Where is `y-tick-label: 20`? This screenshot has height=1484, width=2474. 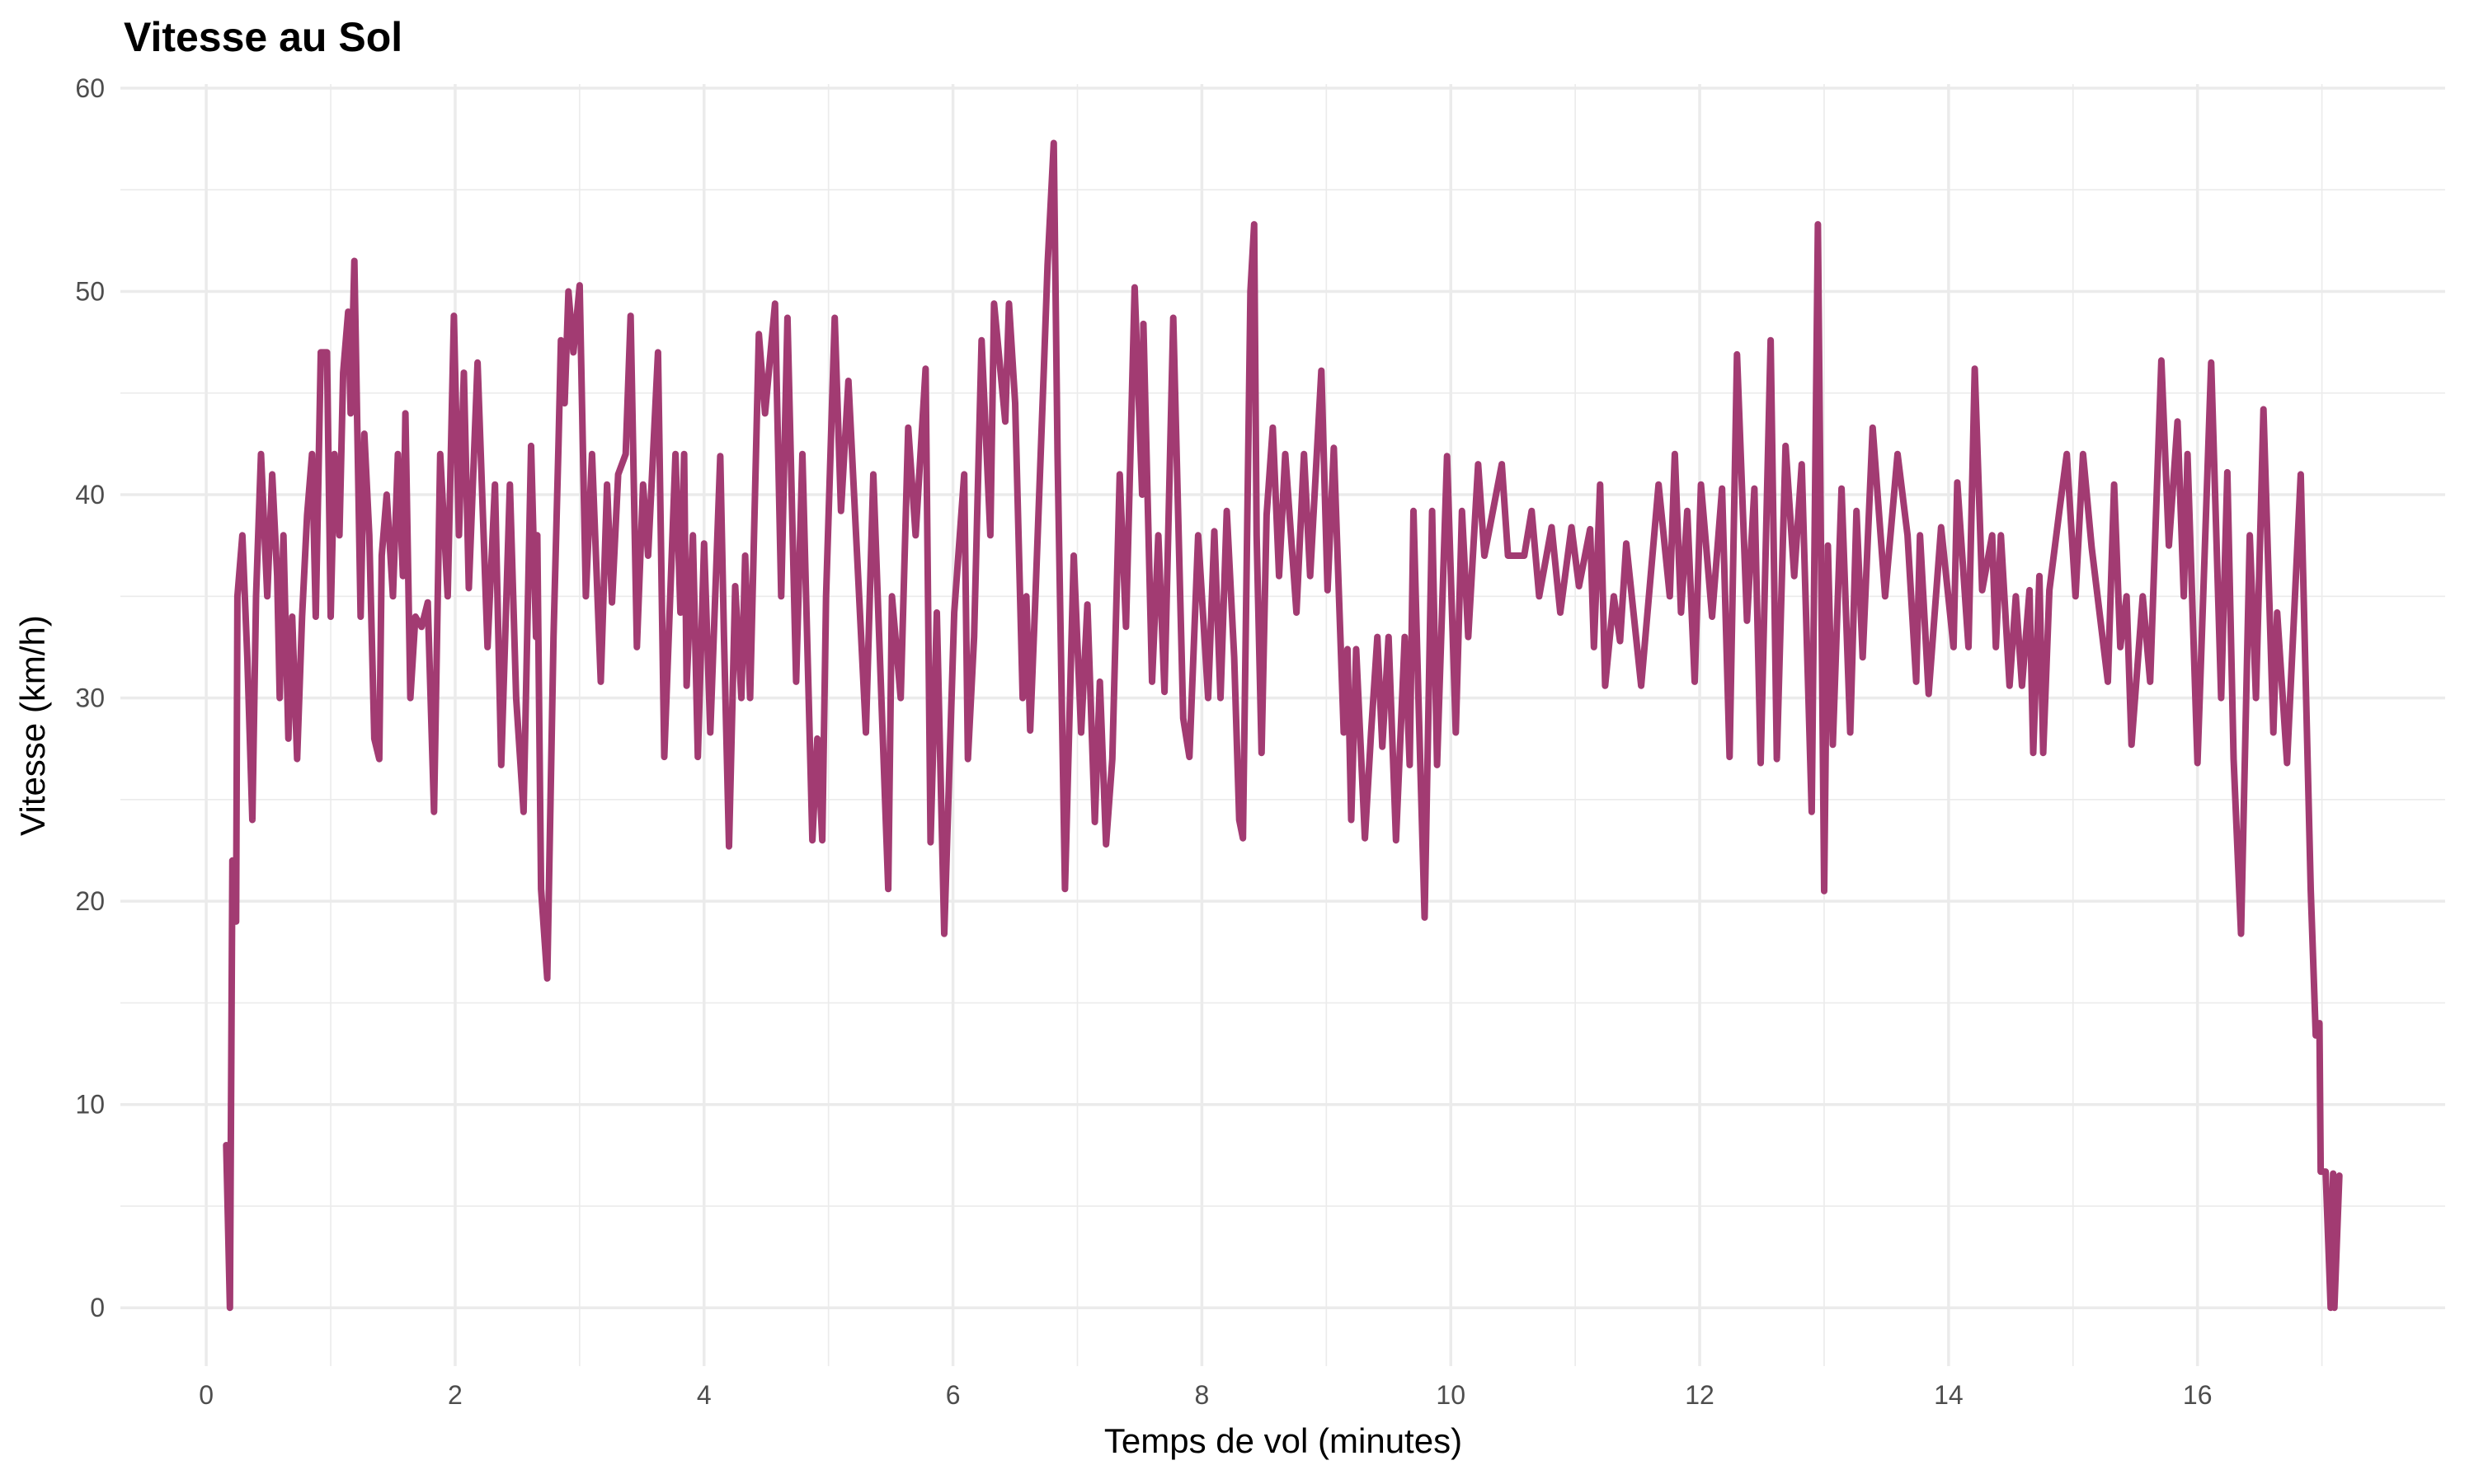
y-tick-label: 20 is located at coordinates (90, 901).